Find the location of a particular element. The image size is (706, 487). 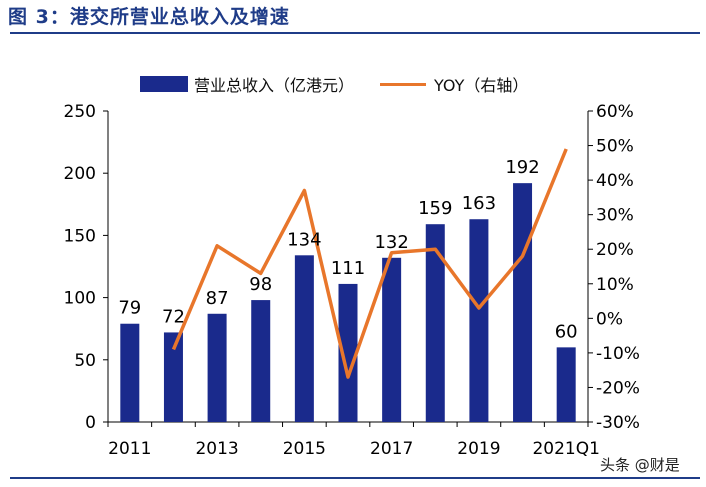

right-axis-tick-label: -20% is located at coordinates (618, 388).